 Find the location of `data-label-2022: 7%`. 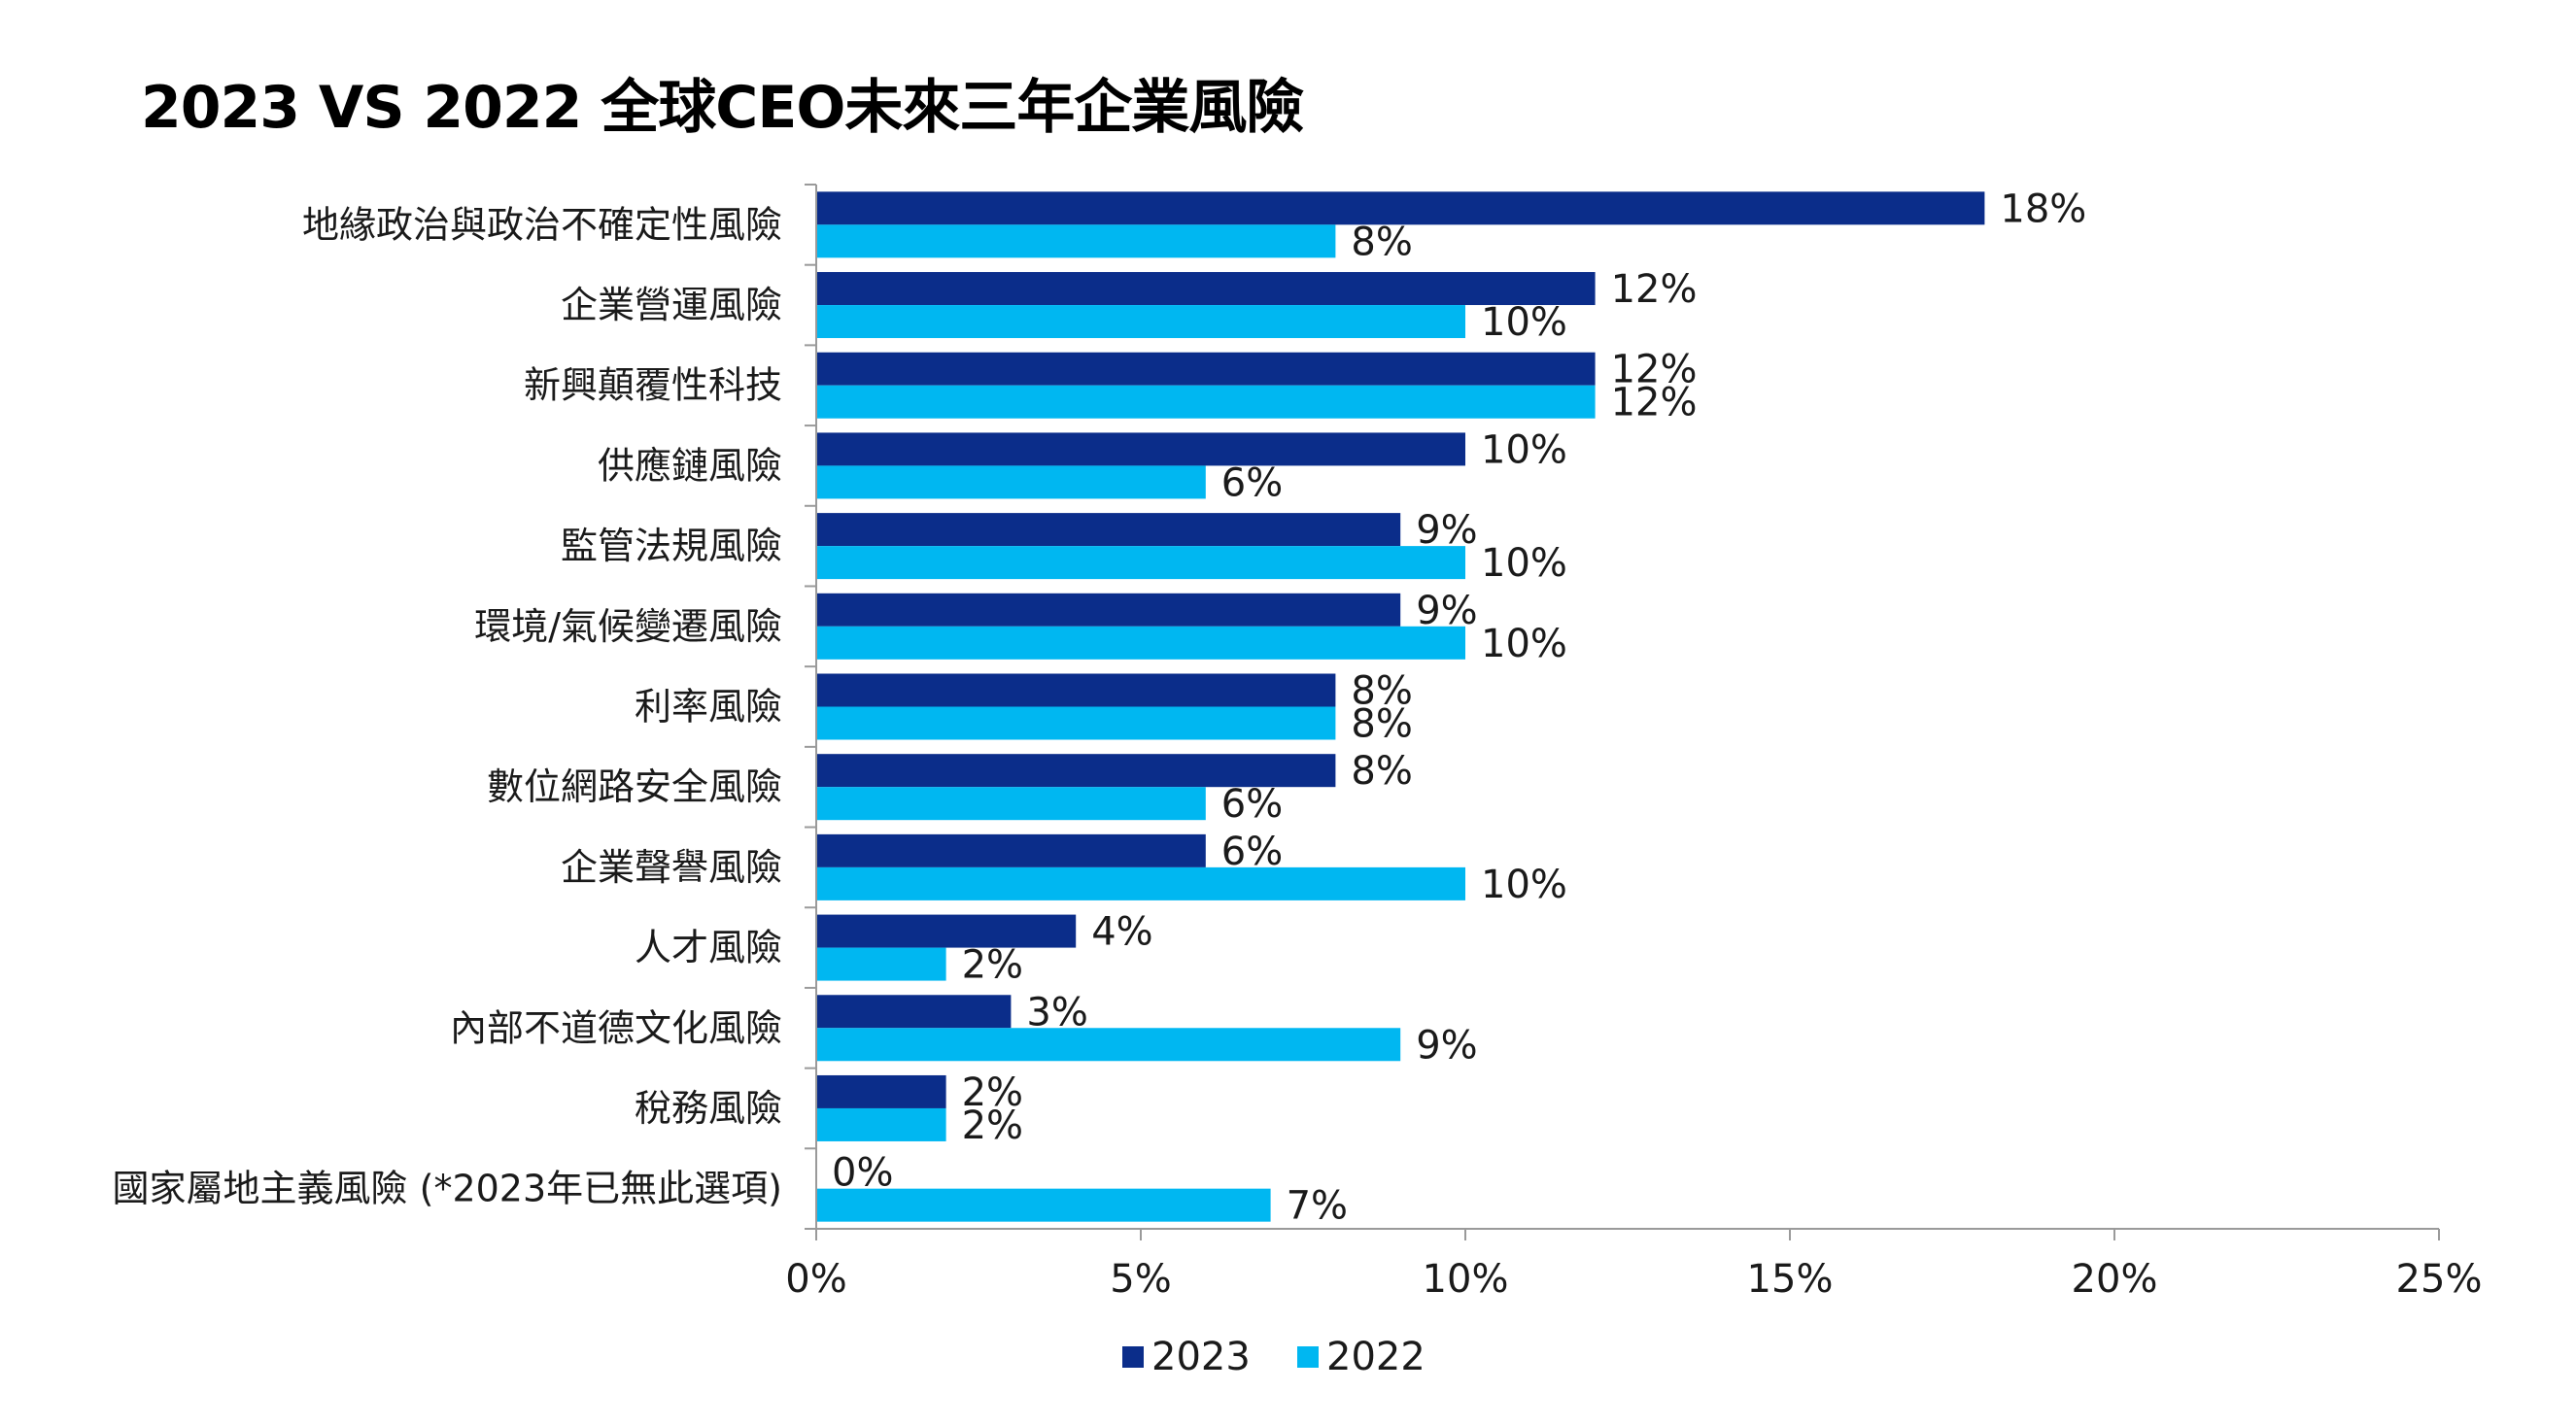

data-label-2022: 7% is located at coordinates (1317, 1206).